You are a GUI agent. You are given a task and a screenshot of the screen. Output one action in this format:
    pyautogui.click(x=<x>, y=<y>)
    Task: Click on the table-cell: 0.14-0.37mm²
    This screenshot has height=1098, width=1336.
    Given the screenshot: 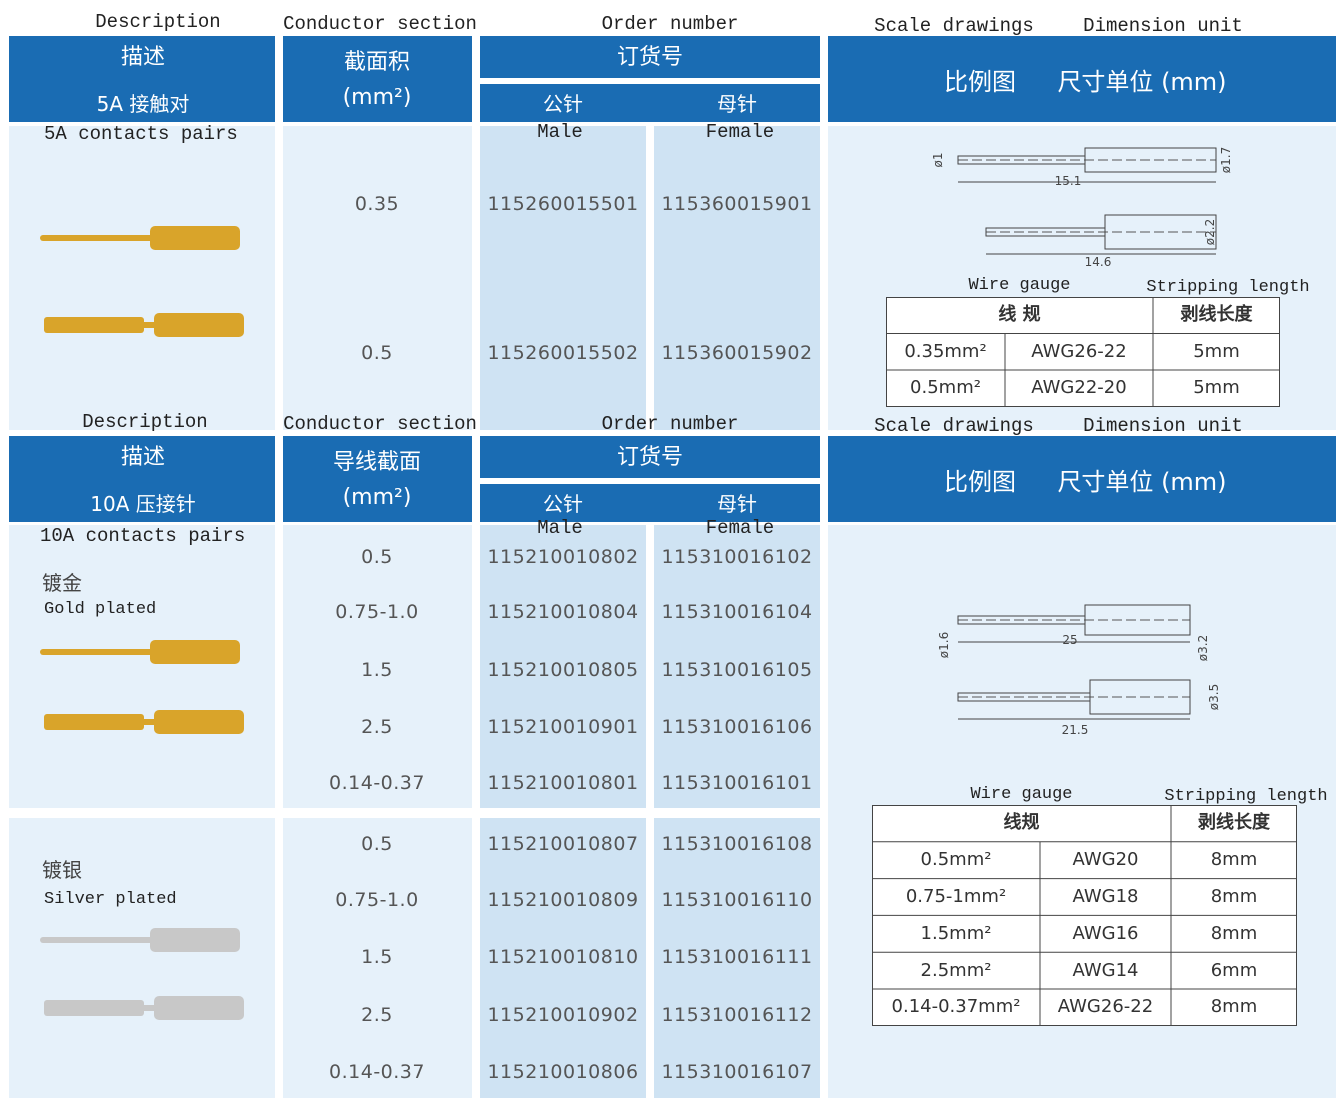 What is the action you would take?
    pyautogui.click(x=956, y=1007)
    